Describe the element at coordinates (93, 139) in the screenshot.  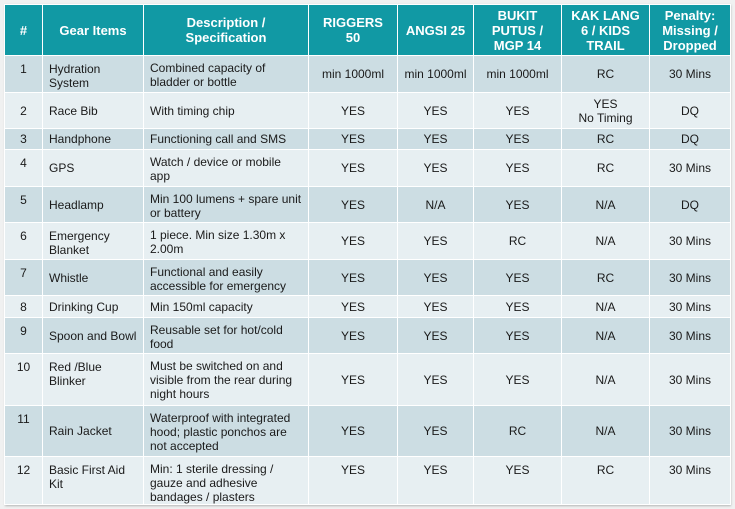
I see `gear-item-name: Handphone` at that location.